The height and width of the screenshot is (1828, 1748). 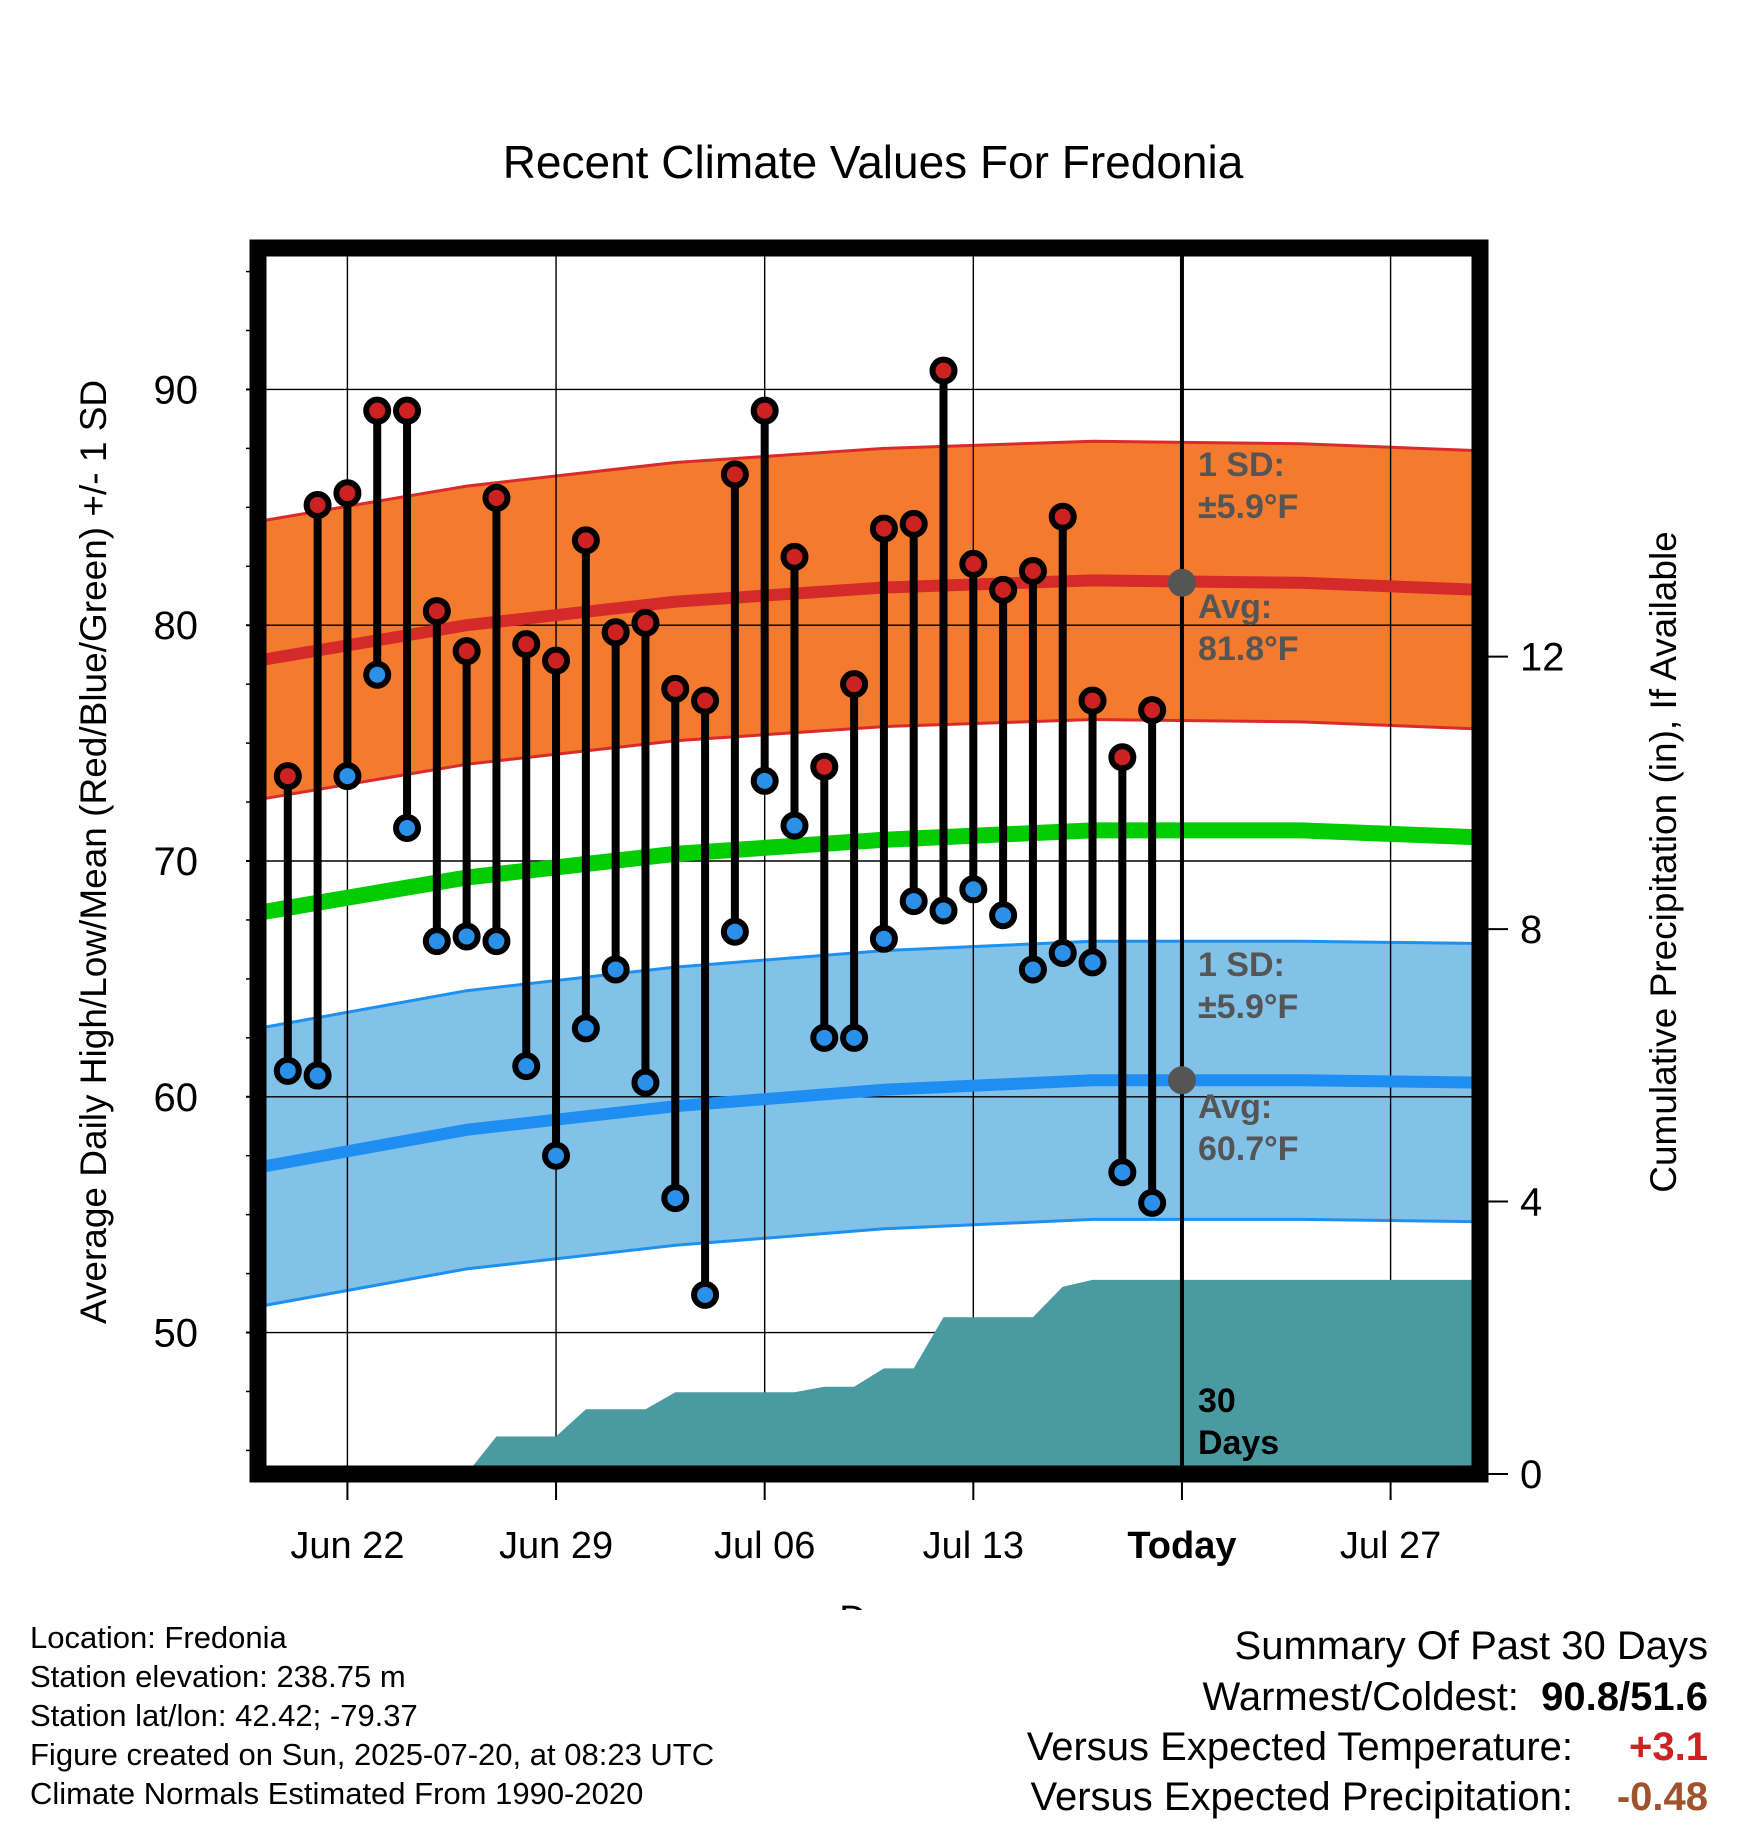 What do you see at coordinates (1301, 1797) in the screenshot?
I see `precip-deviation-label: Versus Expected Precipitation:` at bounding box center [1301, 1797].